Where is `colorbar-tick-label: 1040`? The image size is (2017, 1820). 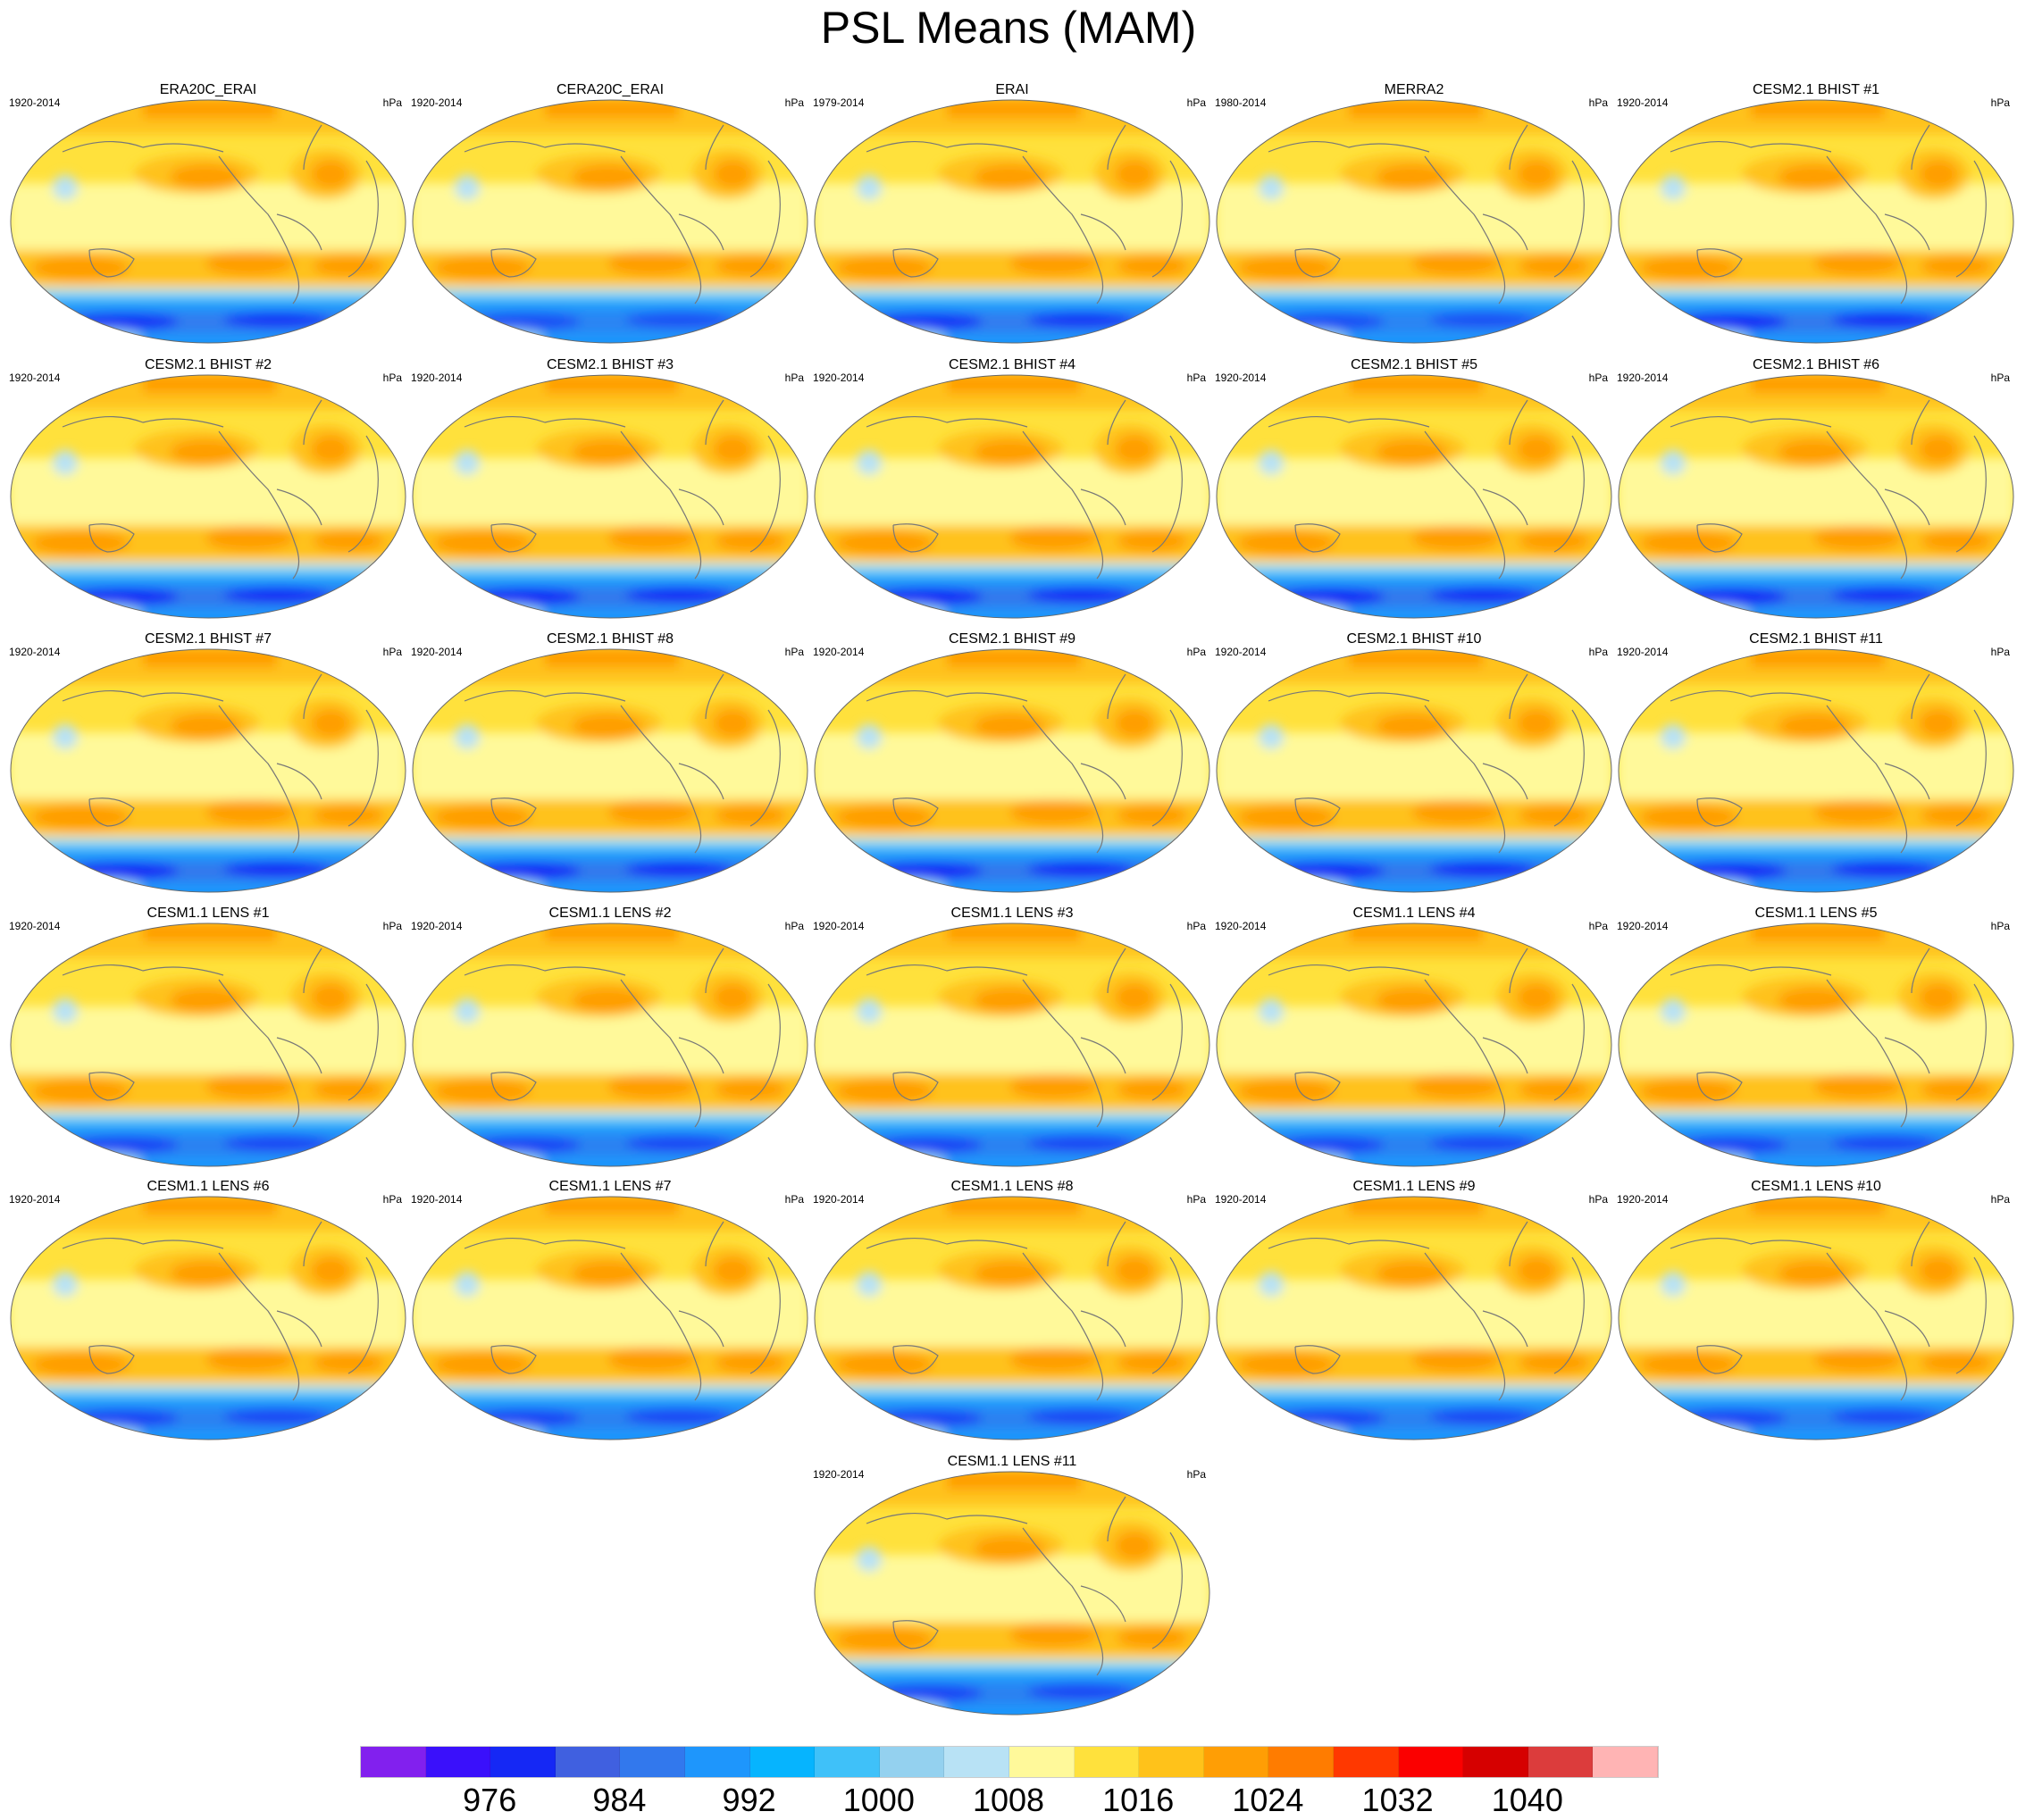
colorbar-tick-label: 1040 is located at coordinates (1527, 1800).